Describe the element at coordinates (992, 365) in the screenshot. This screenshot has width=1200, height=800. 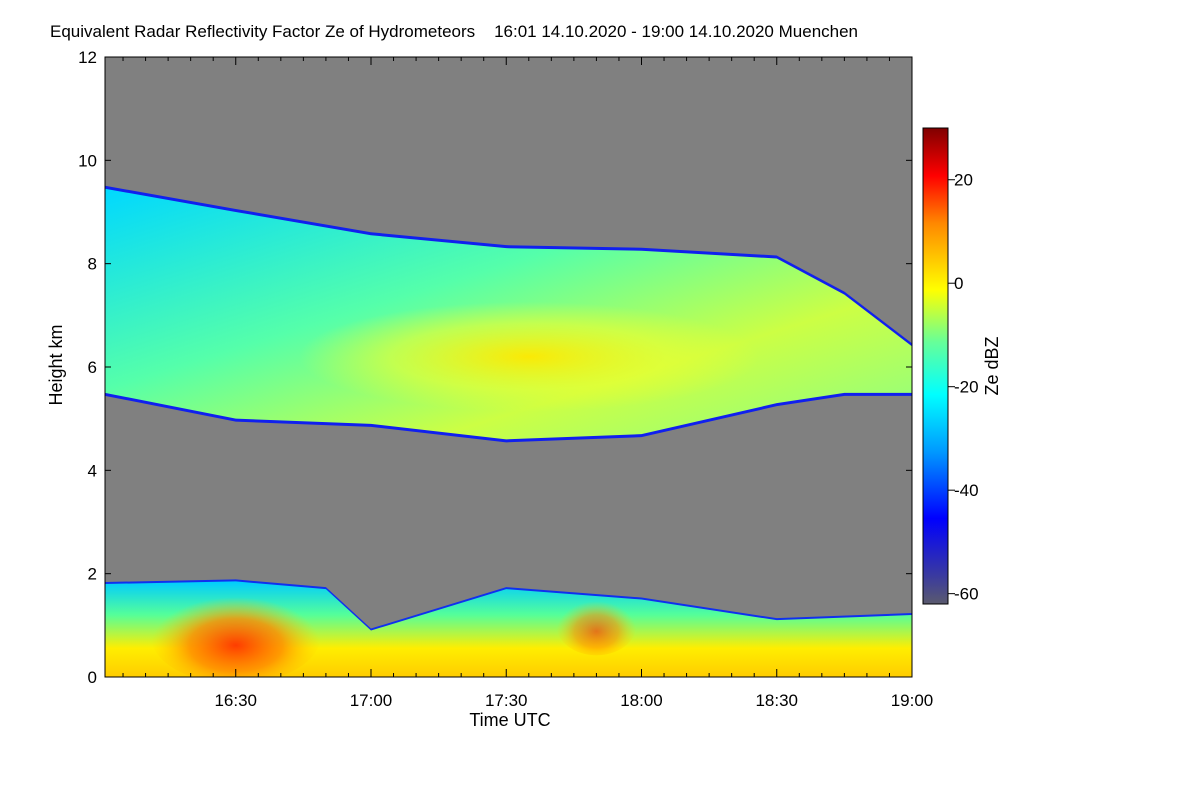
I see `colorbar-label: Ze dBZ` at that location.